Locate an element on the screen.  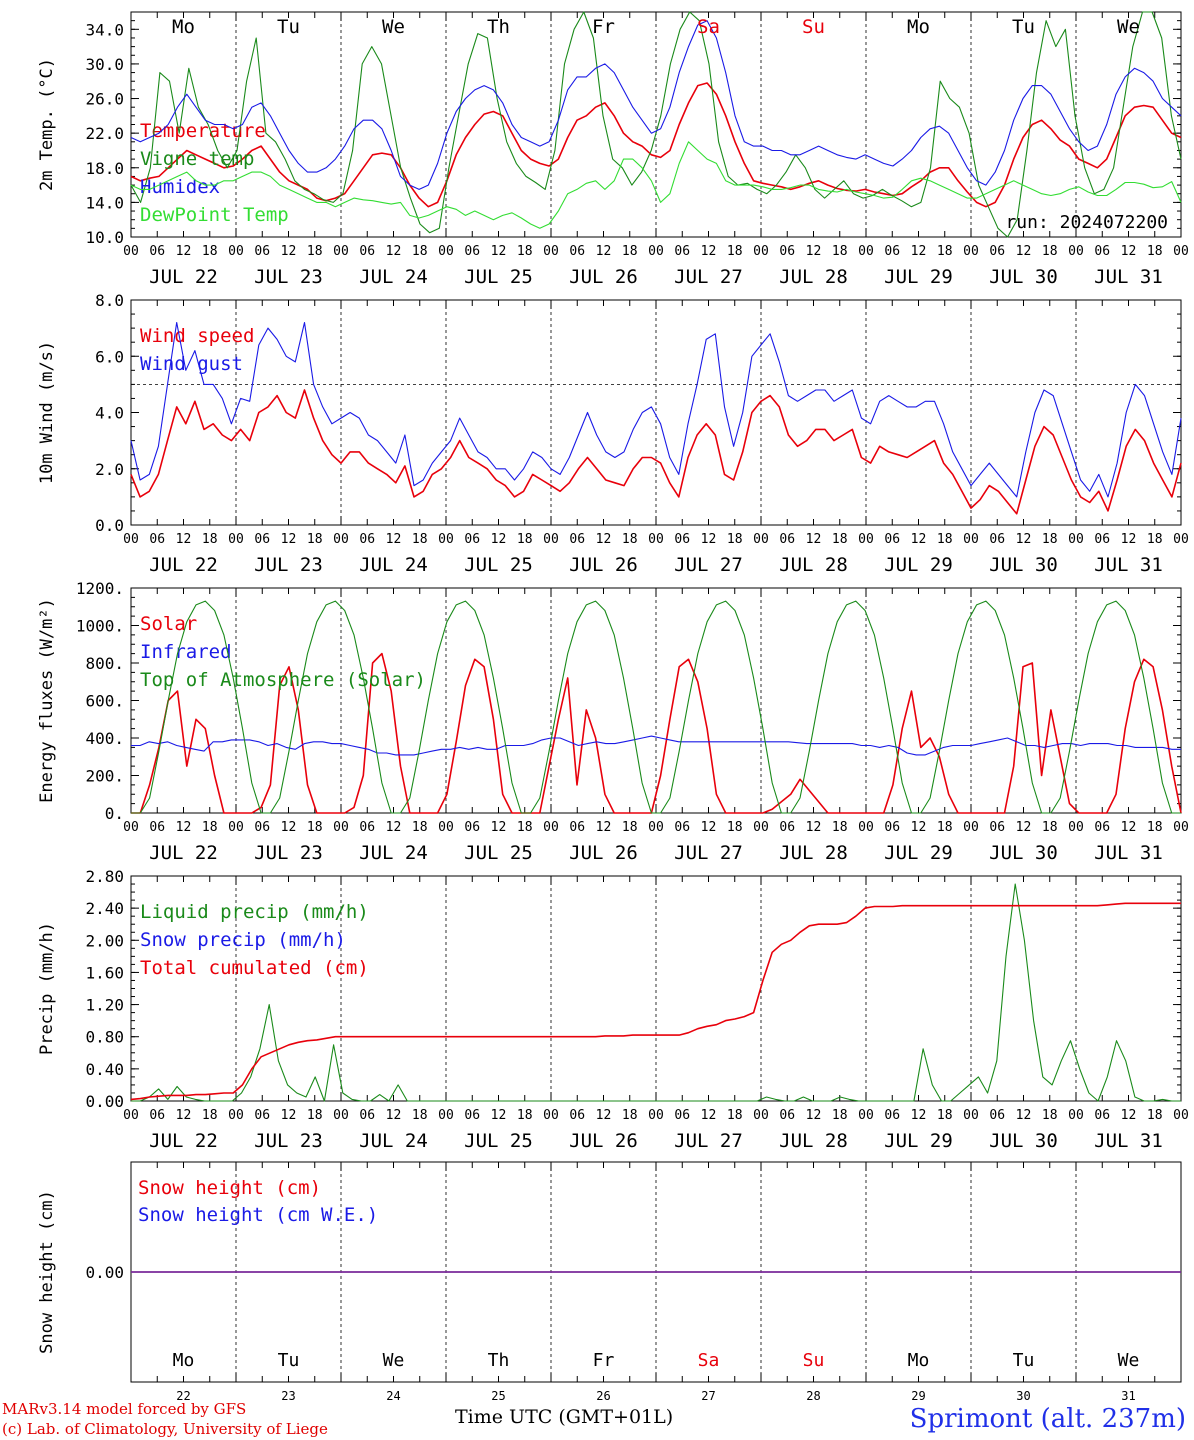
x-day-label: JUL 31 is located at coordinates (1128, 277).